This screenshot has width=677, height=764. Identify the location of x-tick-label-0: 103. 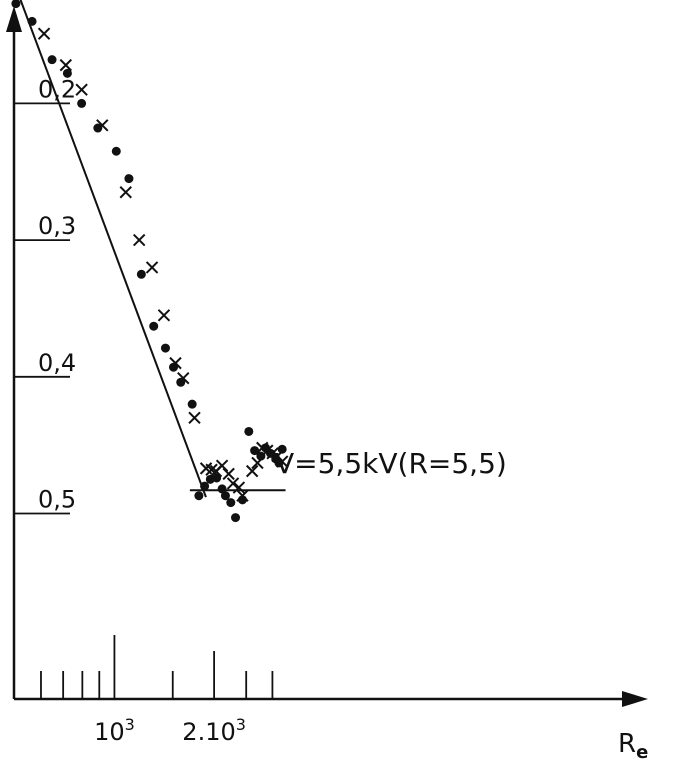
(114, 730).